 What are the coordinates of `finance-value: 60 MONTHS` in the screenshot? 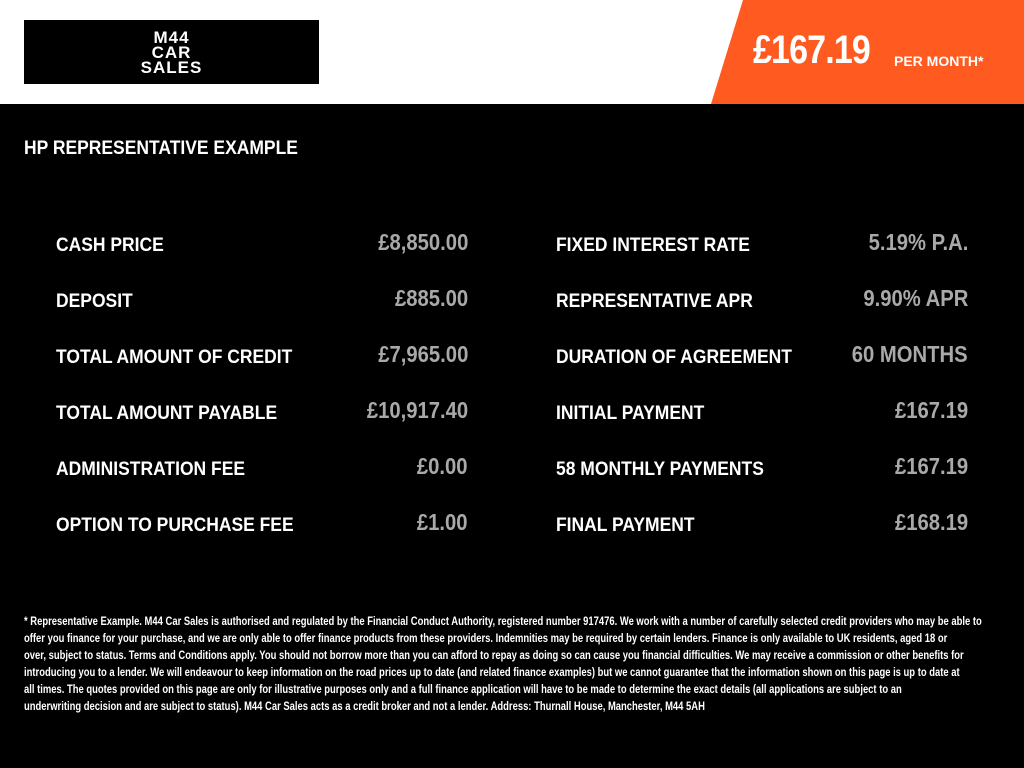 It's located at (910, 354).